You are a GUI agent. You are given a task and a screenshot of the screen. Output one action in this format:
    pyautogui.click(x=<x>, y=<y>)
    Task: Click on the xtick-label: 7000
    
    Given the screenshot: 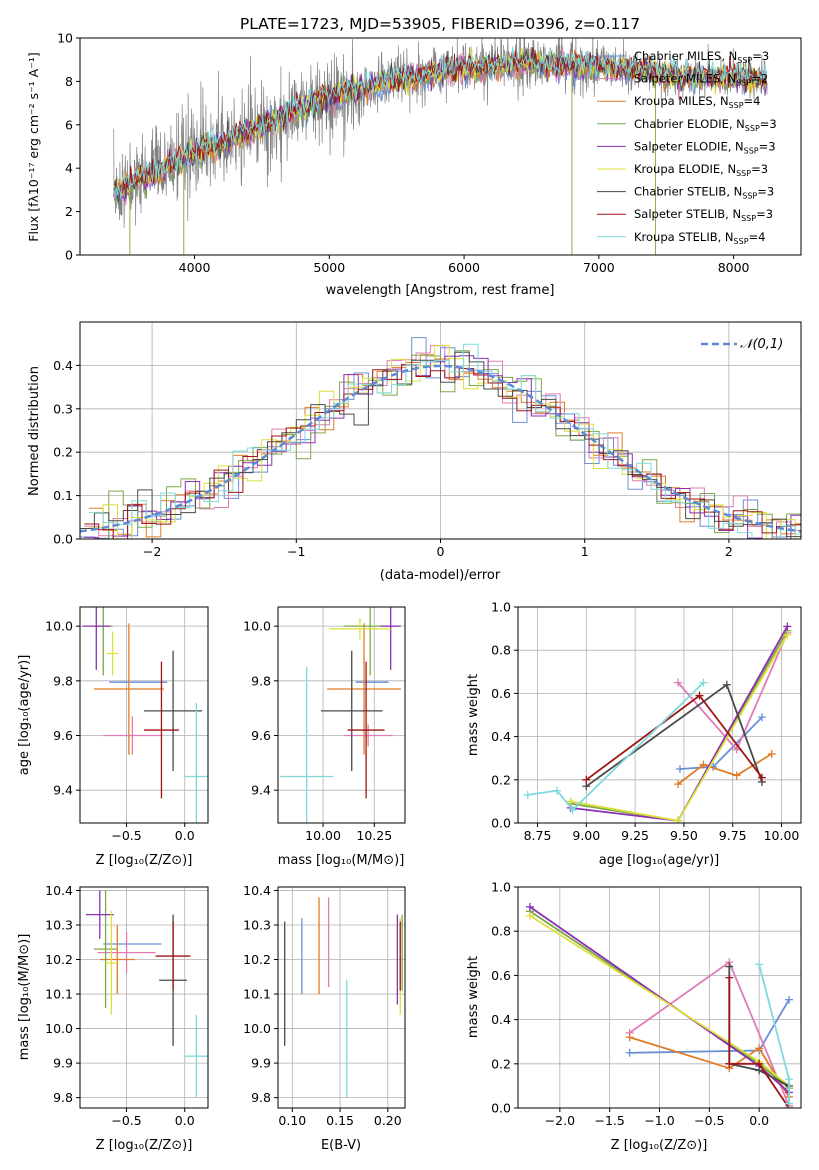 What is the action you would take?
    pyautogui.click(x=599, y=267)
    